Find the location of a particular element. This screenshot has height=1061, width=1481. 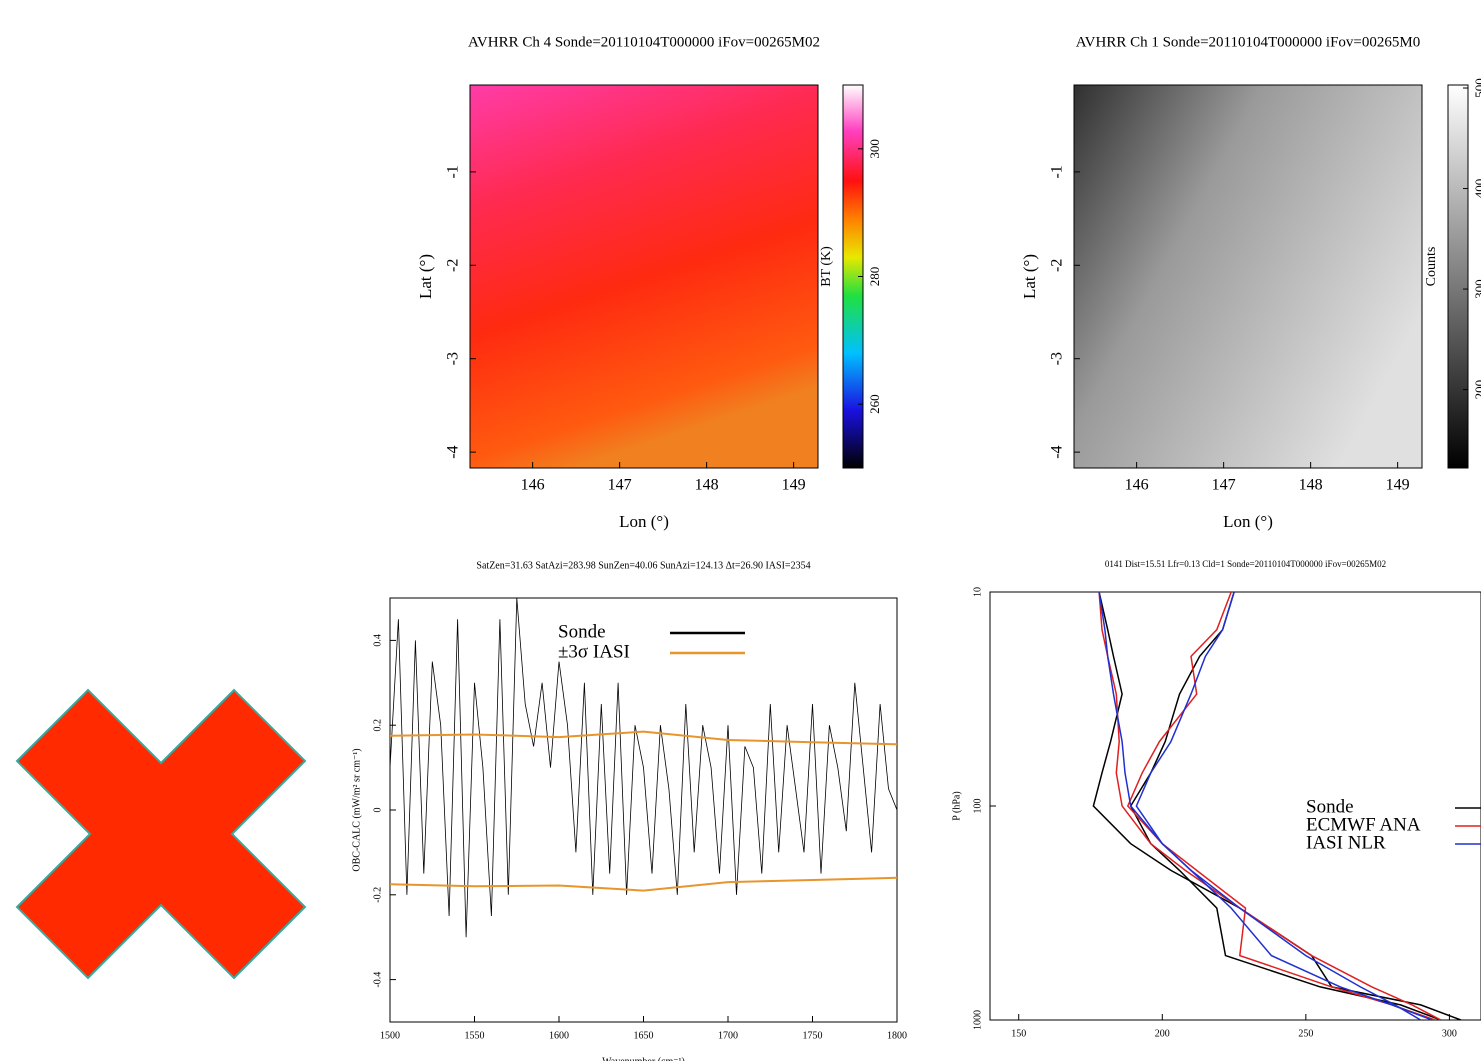

y-tick-label: 10 is located at coordinates (977, 592).